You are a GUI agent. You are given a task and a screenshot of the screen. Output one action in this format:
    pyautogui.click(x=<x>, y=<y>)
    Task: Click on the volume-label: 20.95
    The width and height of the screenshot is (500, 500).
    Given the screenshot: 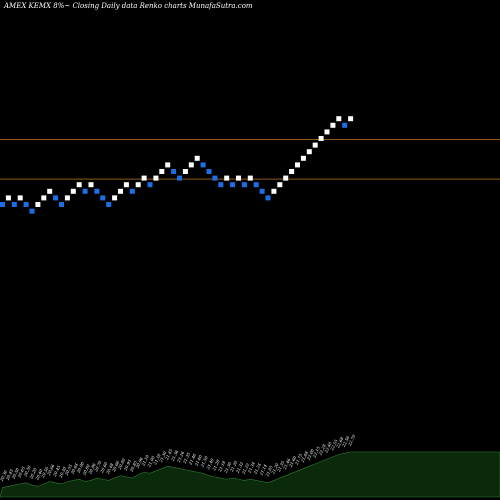 What is the action you would take?
    pyautogui.click(x=127, y=465)
    